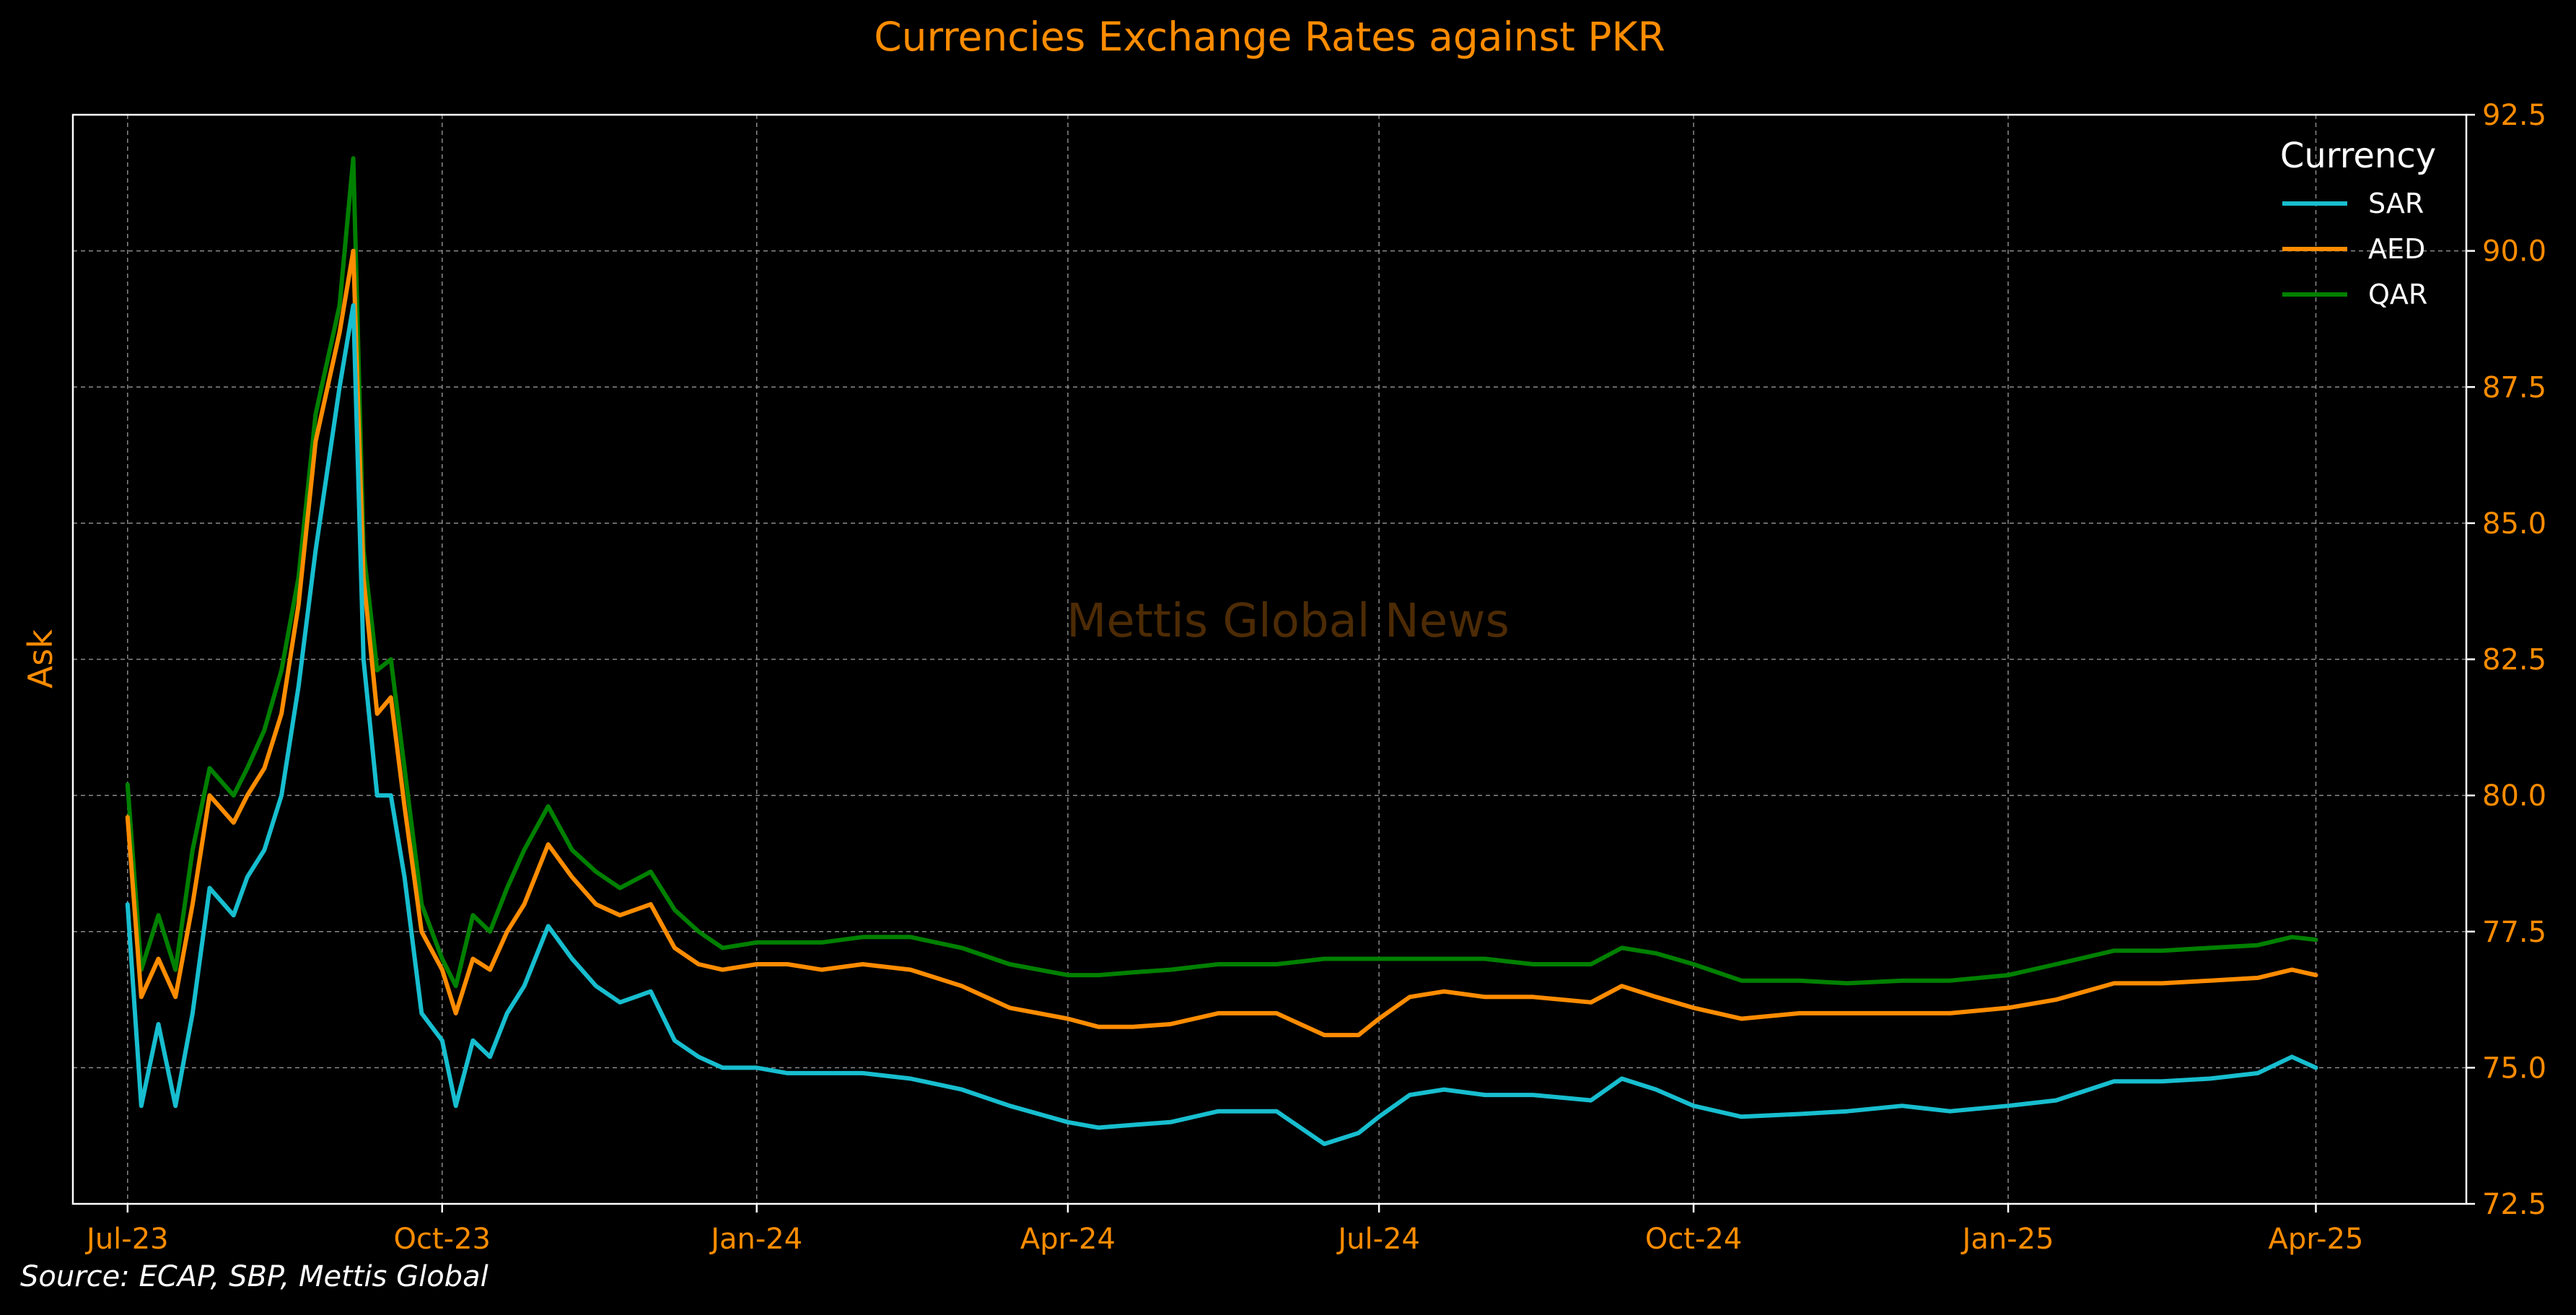 This screenshot has width=2576, height=1315. I want to click on legend: Currency SAR AED QAR, so click(2358, 223).